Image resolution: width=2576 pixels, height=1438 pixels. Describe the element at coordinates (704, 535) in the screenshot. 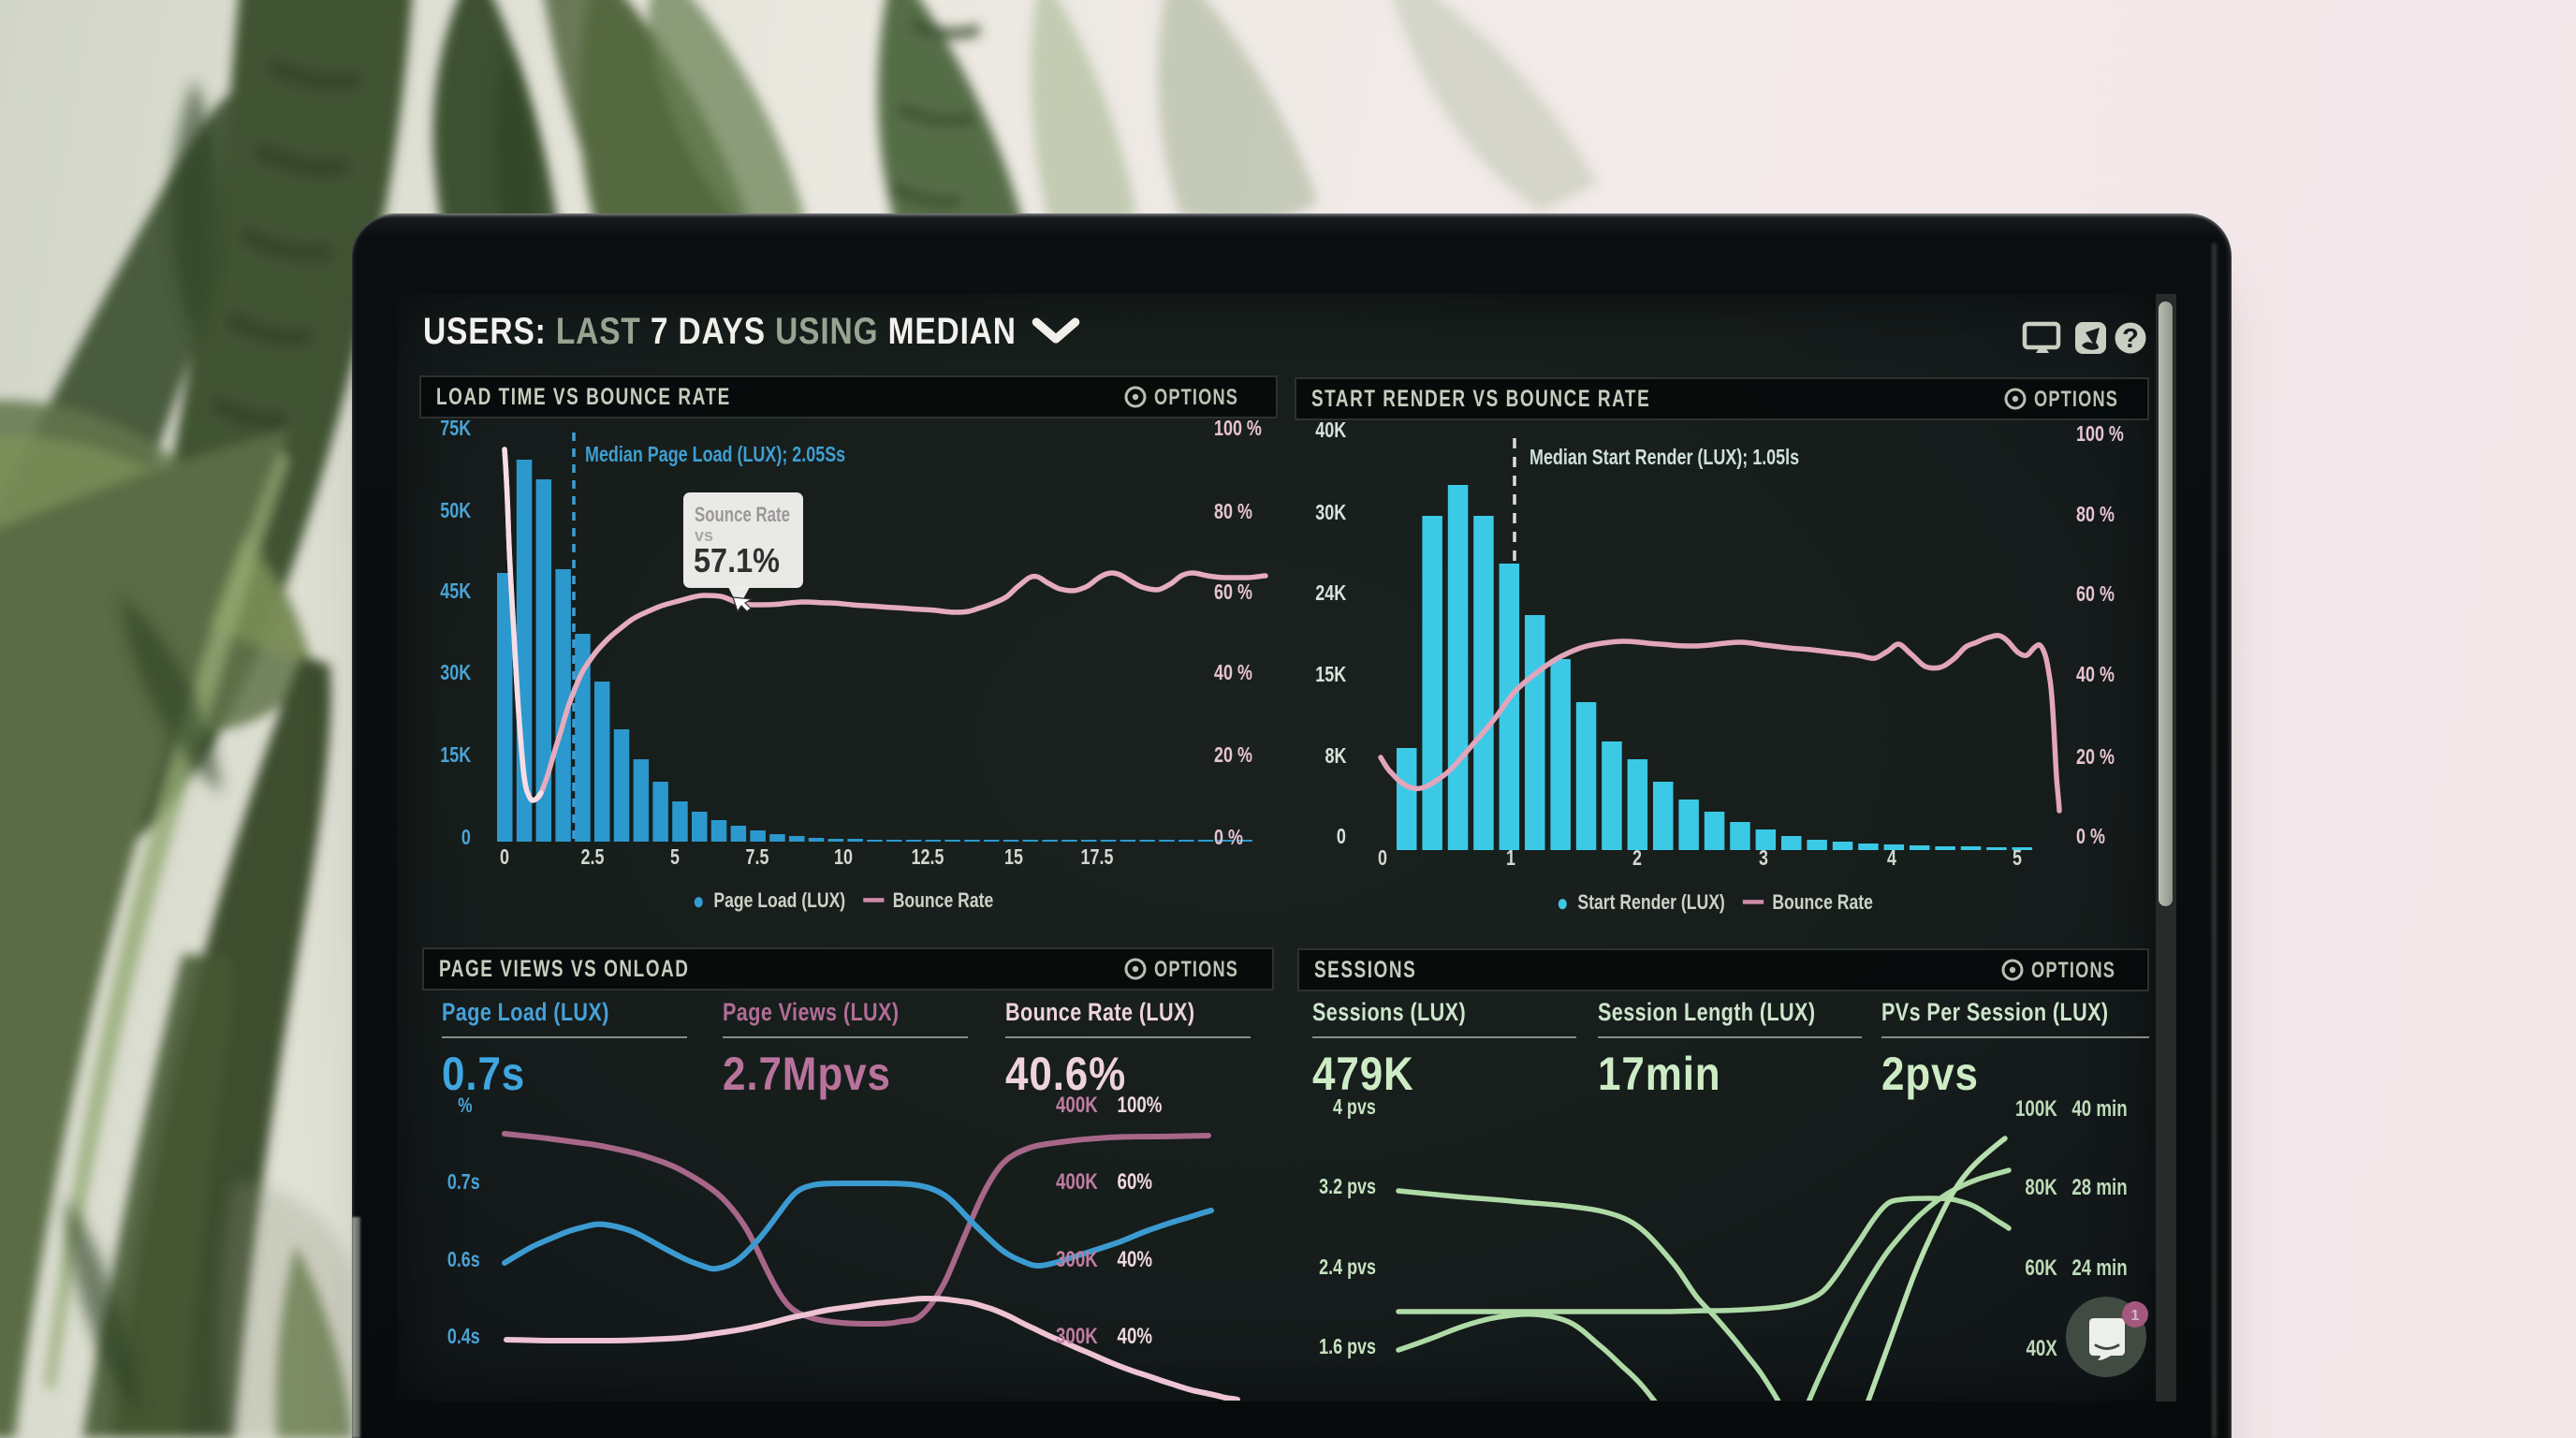

I see `svg-text: vs` at that location.